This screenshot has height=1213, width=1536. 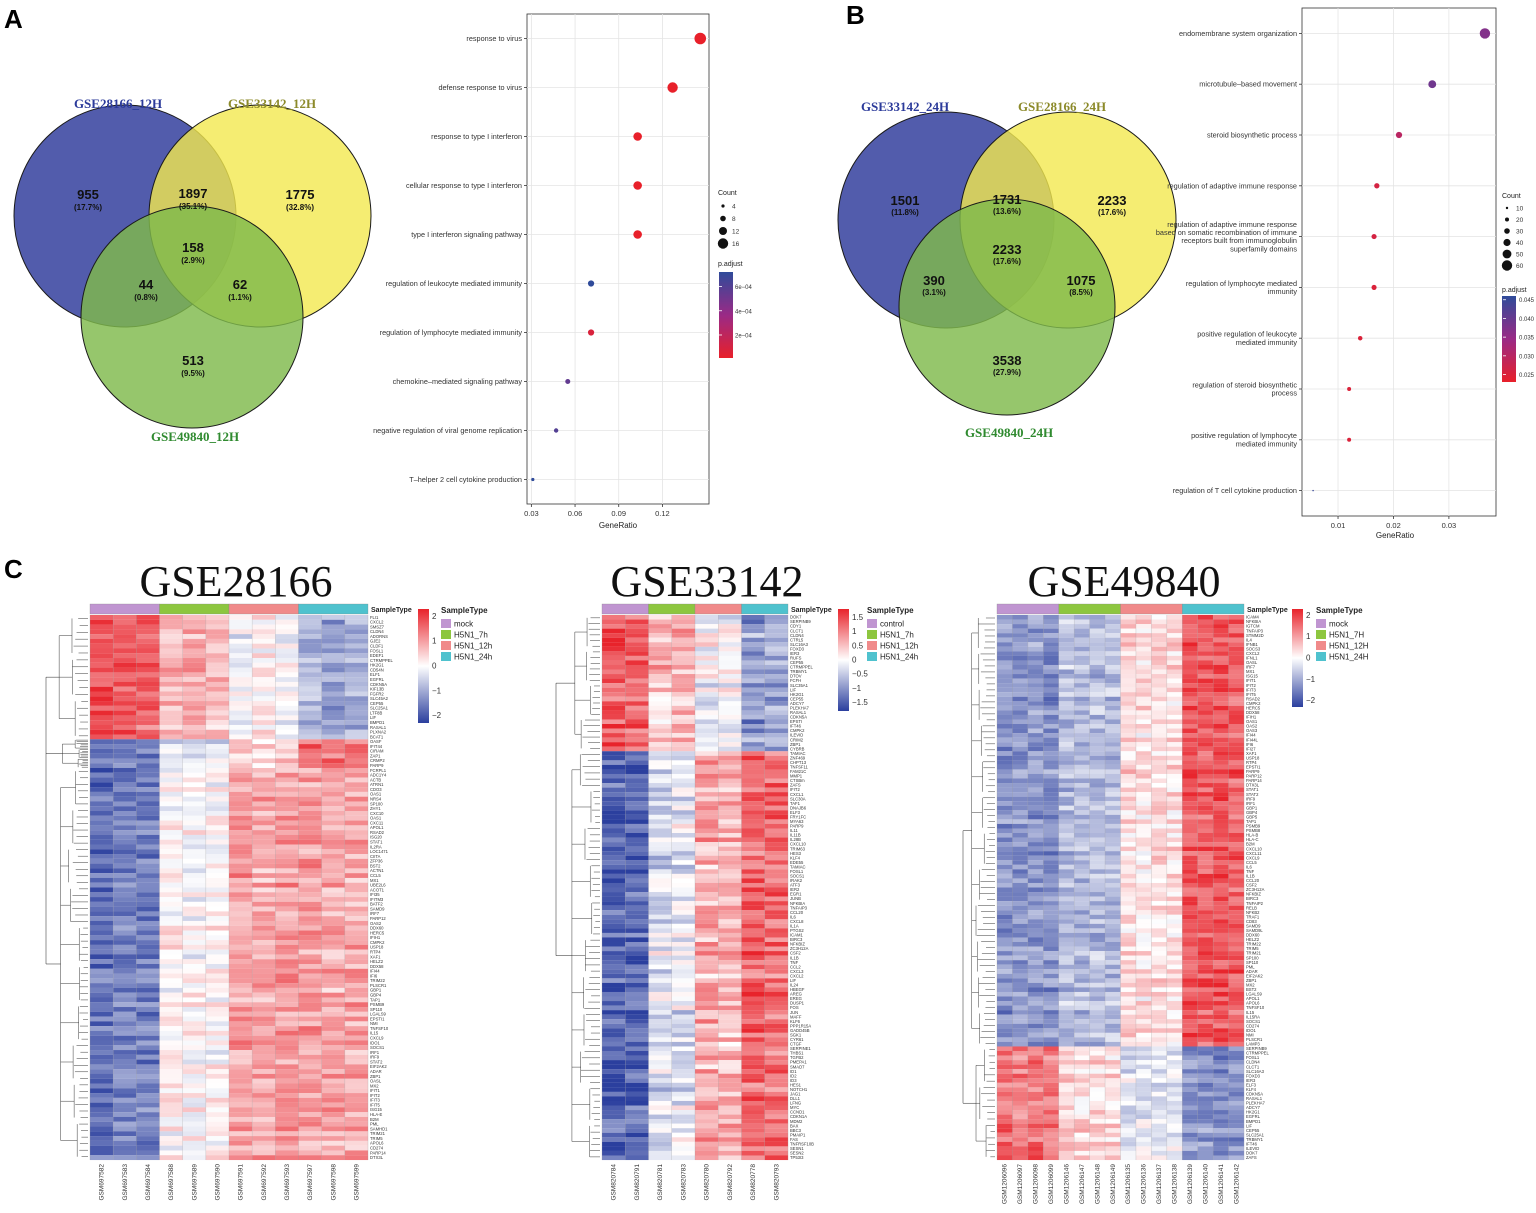 I want to click on gene-label: SLC25A1, so click(x=379, y=708).